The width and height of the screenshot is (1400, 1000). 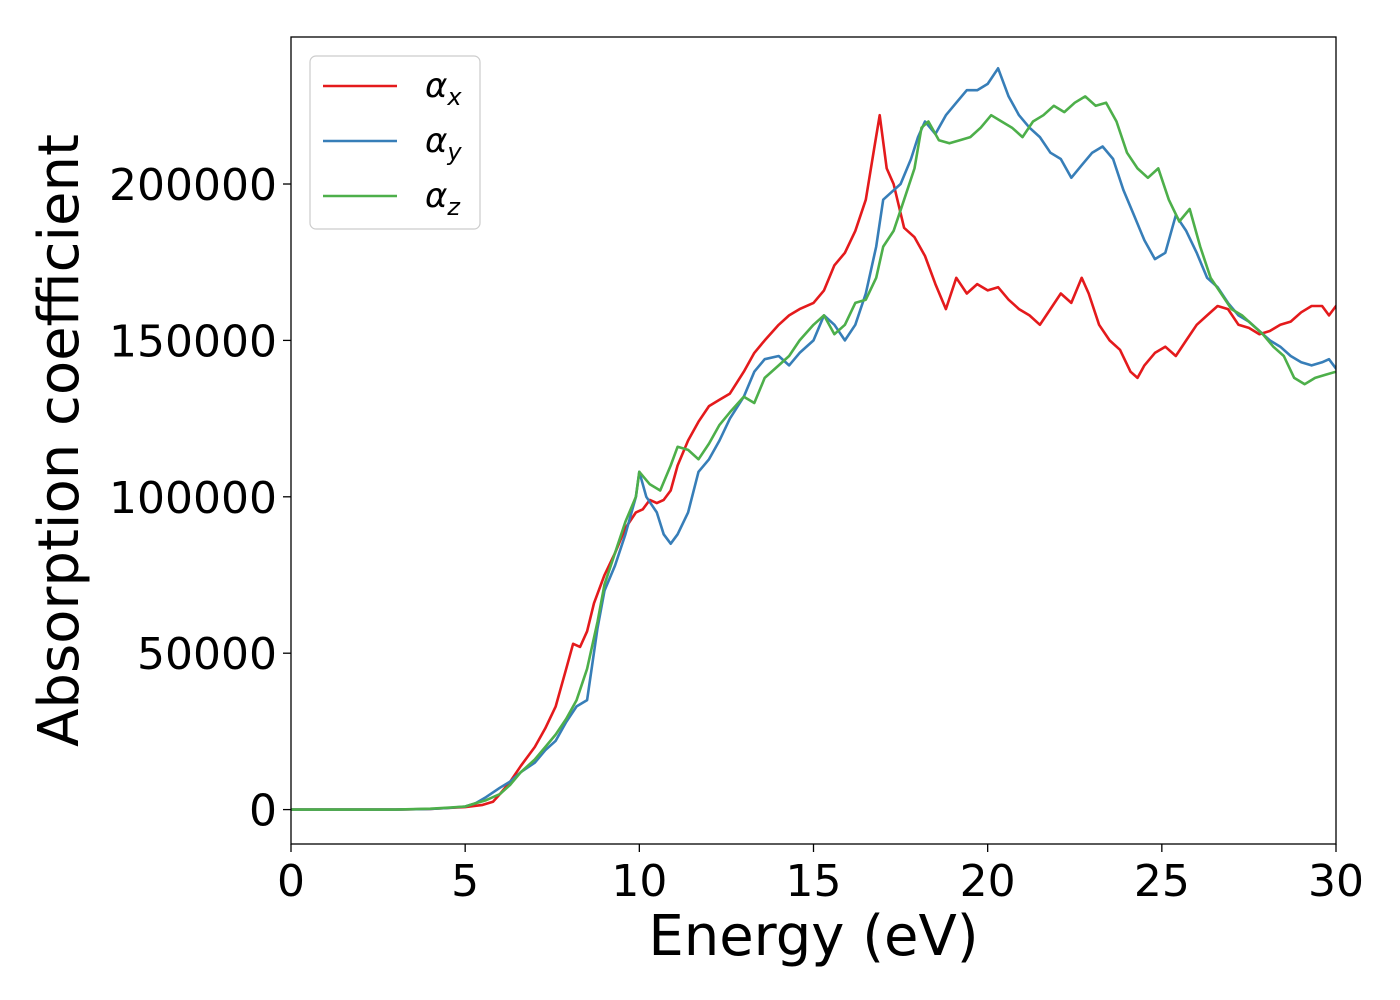 What do you see at coordinates (193, 341) in the screenshot?
I see `y-tick-label: 150000` at bounding box center [193, 341].